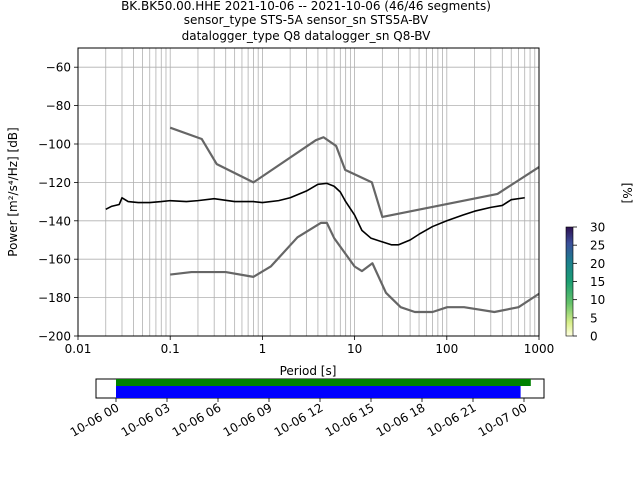  I want to click on timeline-green-bar, so click(323, 382).